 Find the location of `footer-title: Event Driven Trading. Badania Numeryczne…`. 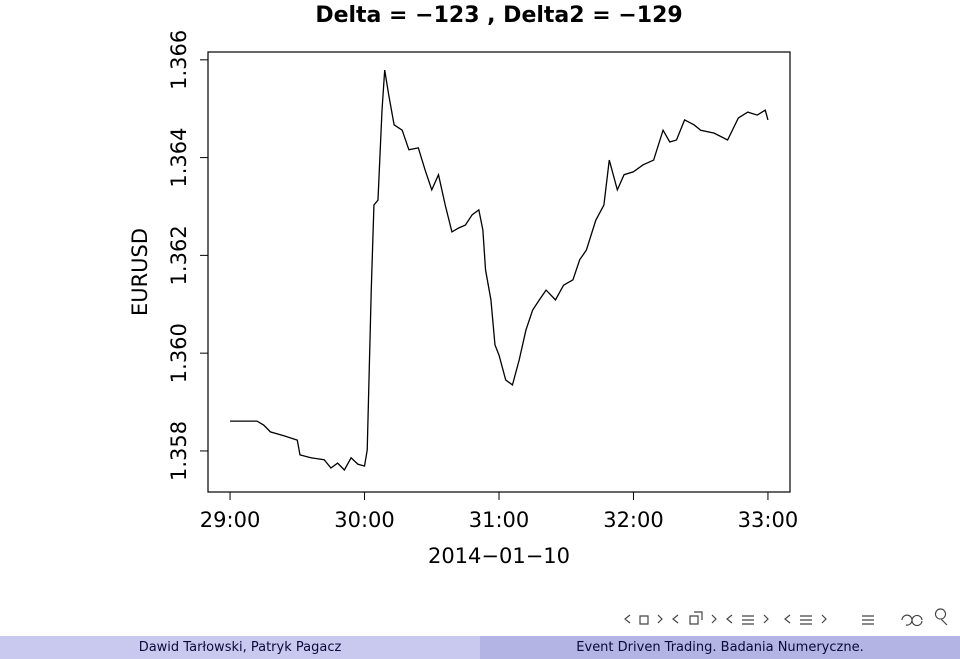

footer-title: Event Driven Trading. Badania Numeryczne… is located at coordinates (720, 647).